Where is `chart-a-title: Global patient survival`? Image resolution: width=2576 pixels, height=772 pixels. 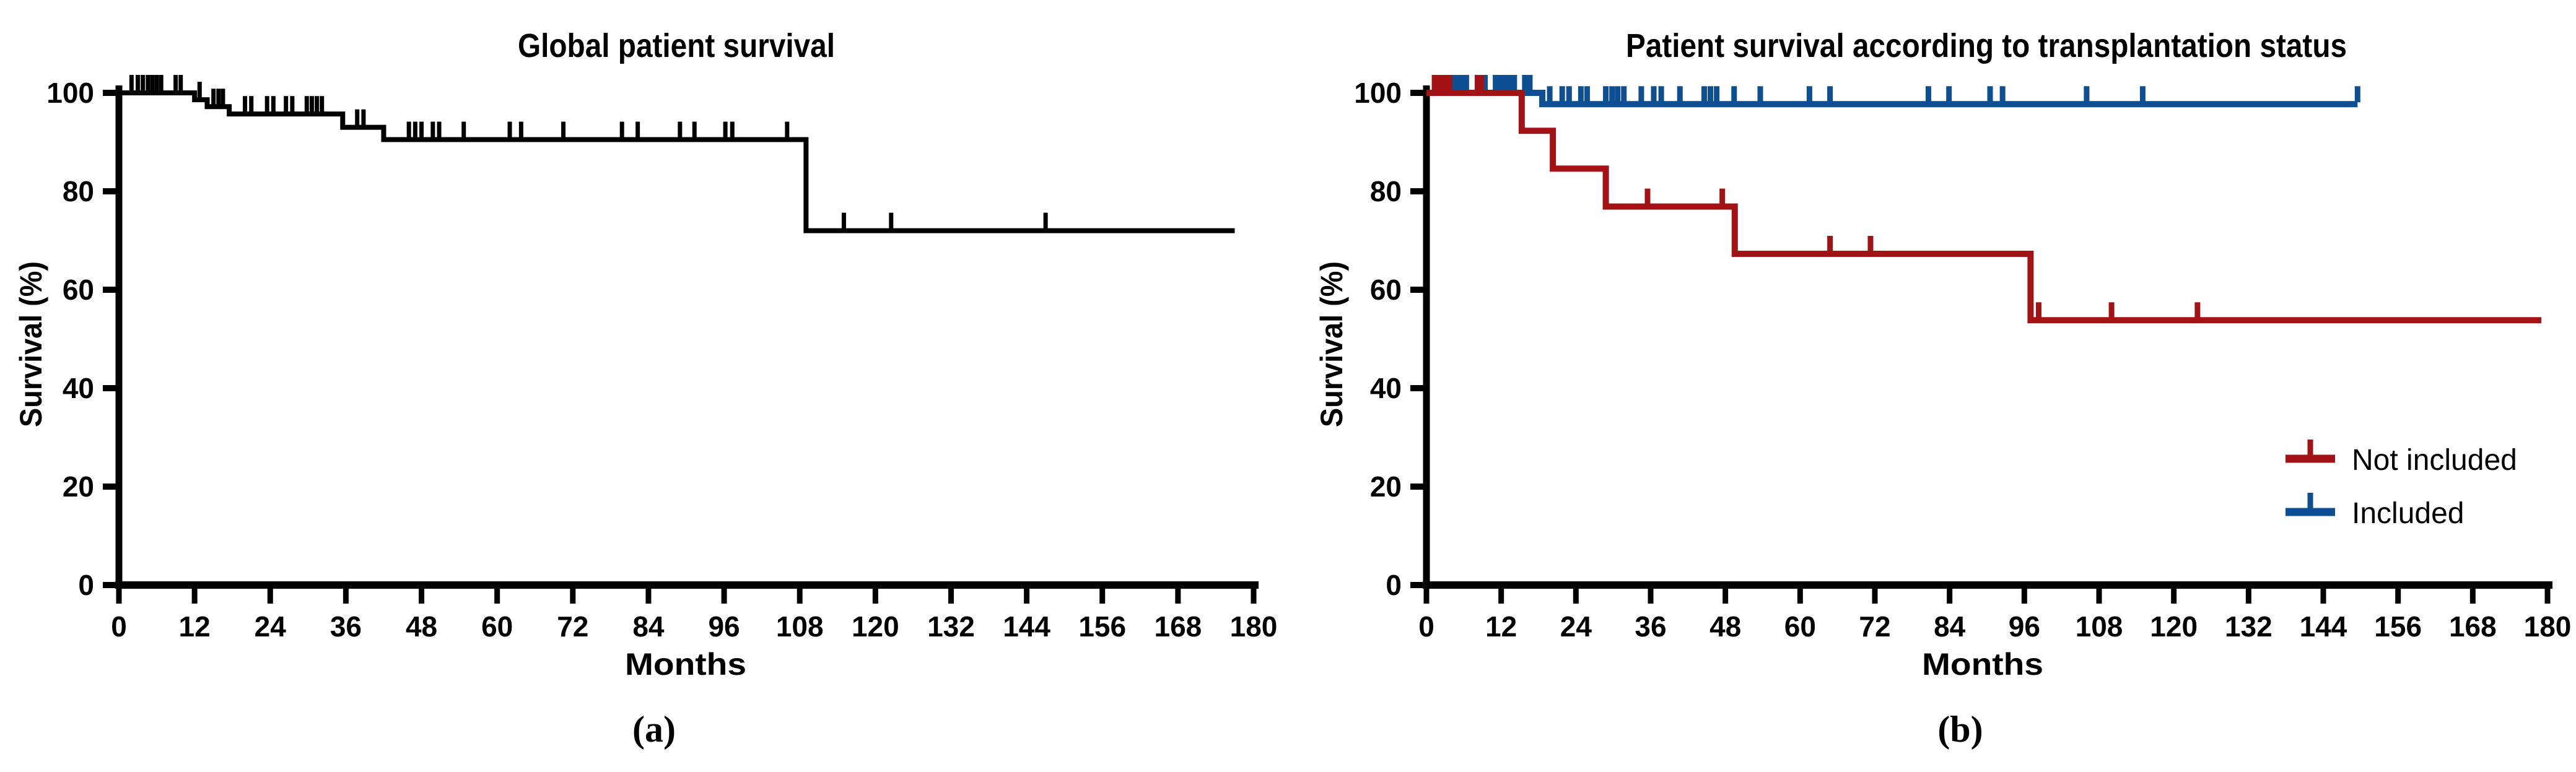
chart-a-title: Global patient survival is located at coordinates (676, 46).